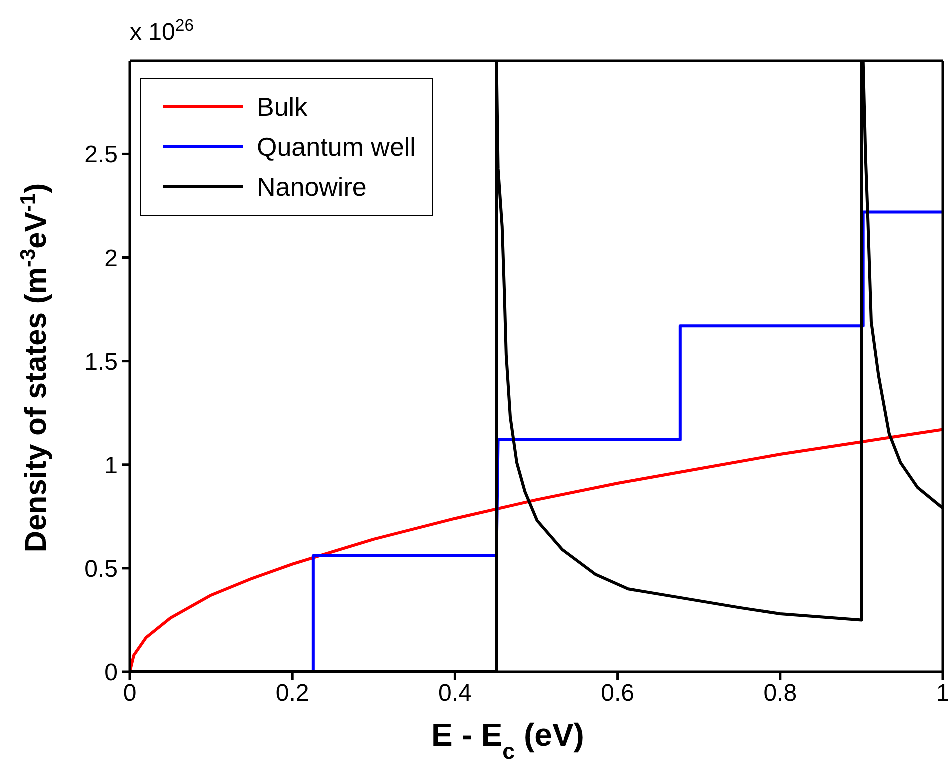 The width and height of the screenshot is (948, 772). Describe the element at coordinates (111, 466) in the screenshot. I see `y-tick-label: 1` at that location.